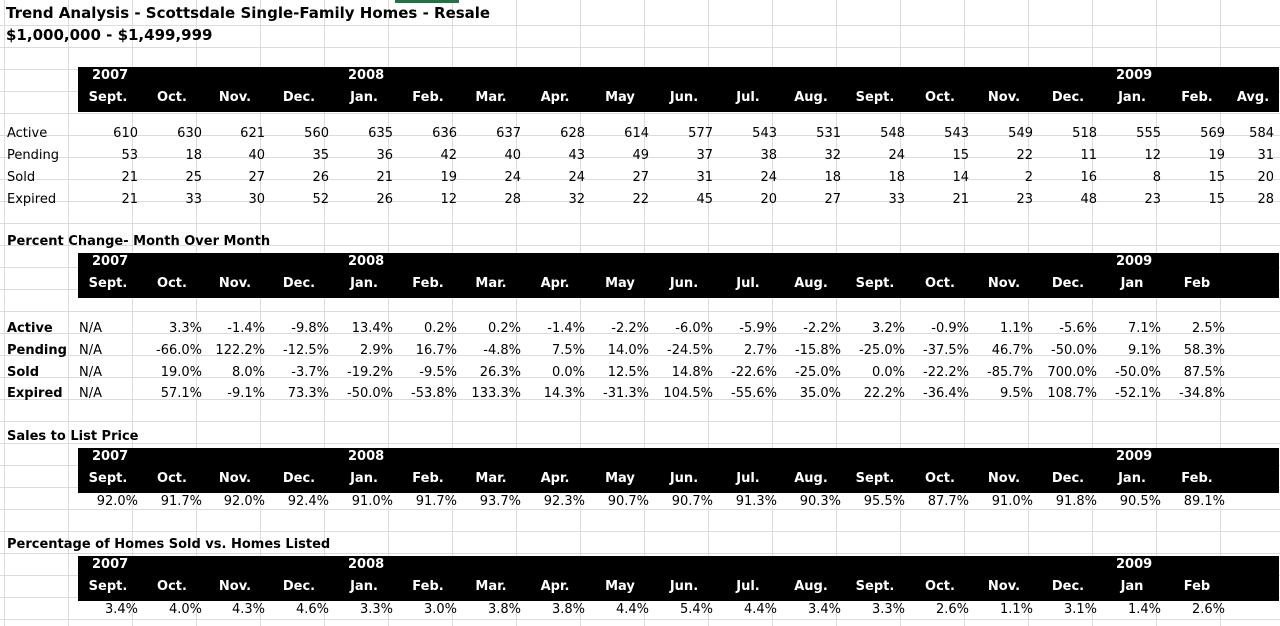 The image size is (1280, 626). Describe the element at coordinates (1016, 609) in the screenshot. I see `data-cell: 1.1%` at that location.